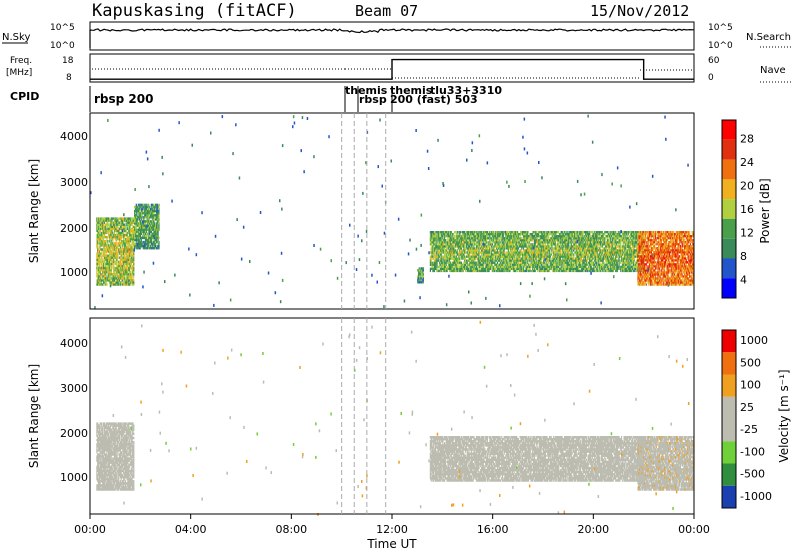  What do you see at coordinates (21, 61) in the screenshot?
I see `freq-left-label-1: Freq.` at bounding box center [21, 61].